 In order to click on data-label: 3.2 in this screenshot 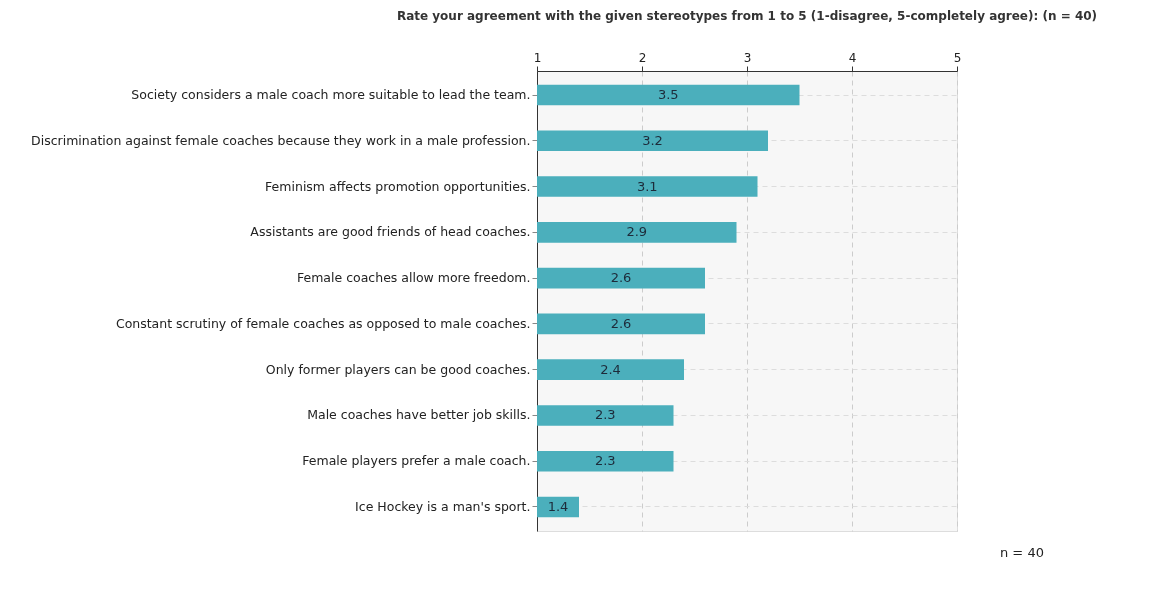, I will do `click(652, 140)`.